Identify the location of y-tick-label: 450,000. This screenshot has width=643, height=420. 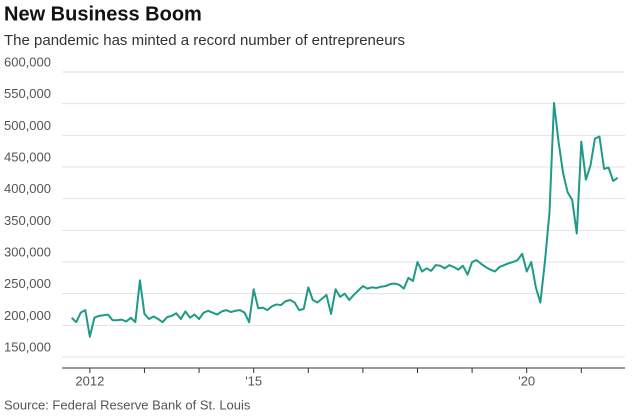
(27, 156).